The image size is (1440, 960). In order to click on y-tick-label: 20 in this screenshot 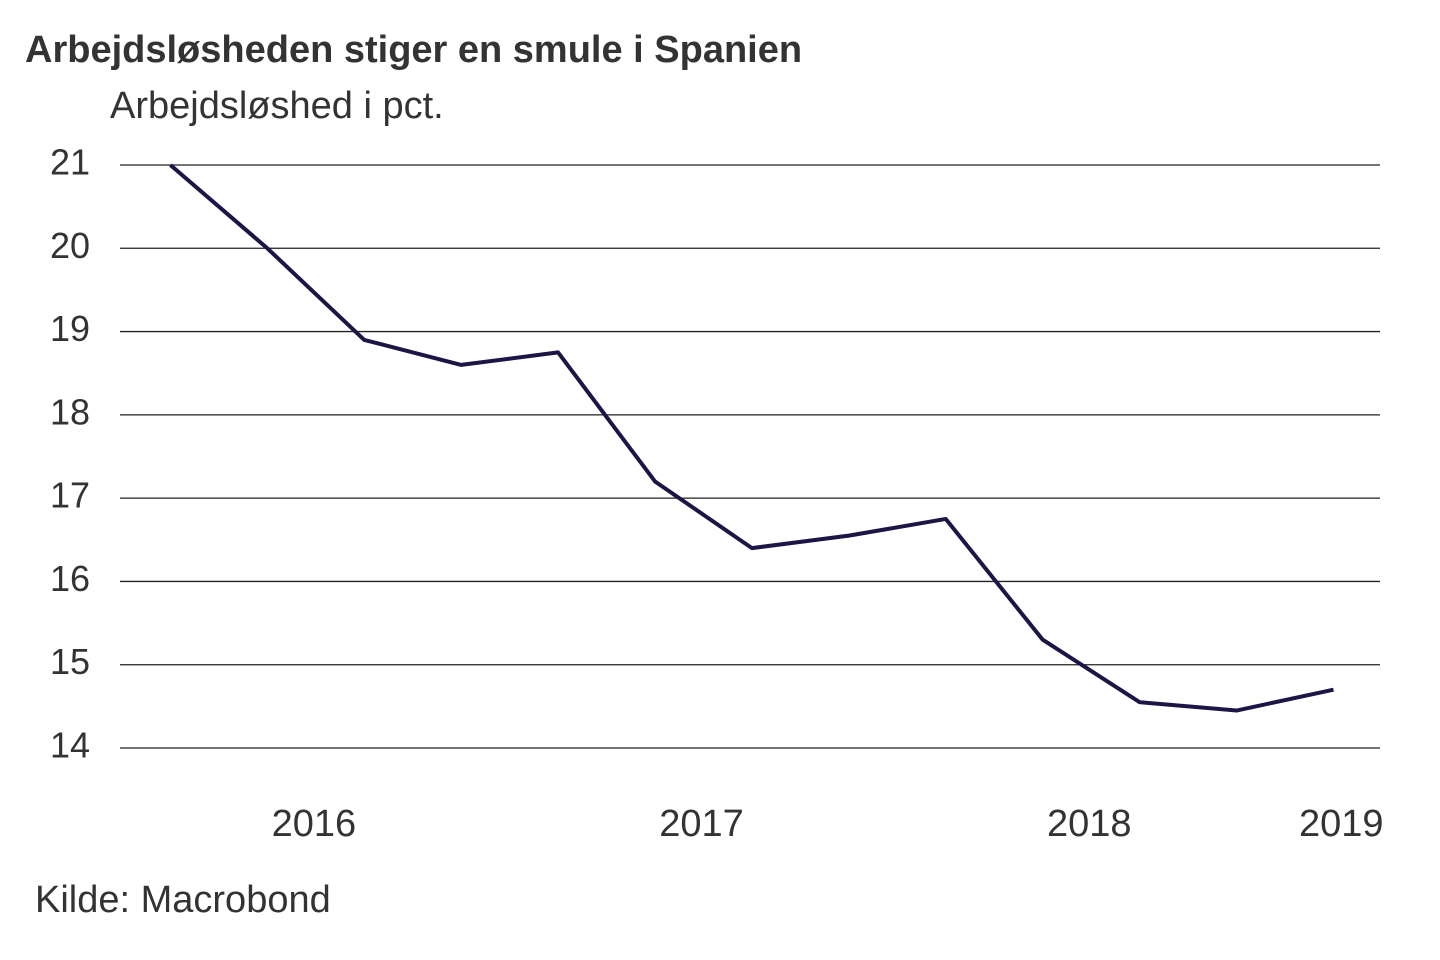, I will do `click(70, 245)`.